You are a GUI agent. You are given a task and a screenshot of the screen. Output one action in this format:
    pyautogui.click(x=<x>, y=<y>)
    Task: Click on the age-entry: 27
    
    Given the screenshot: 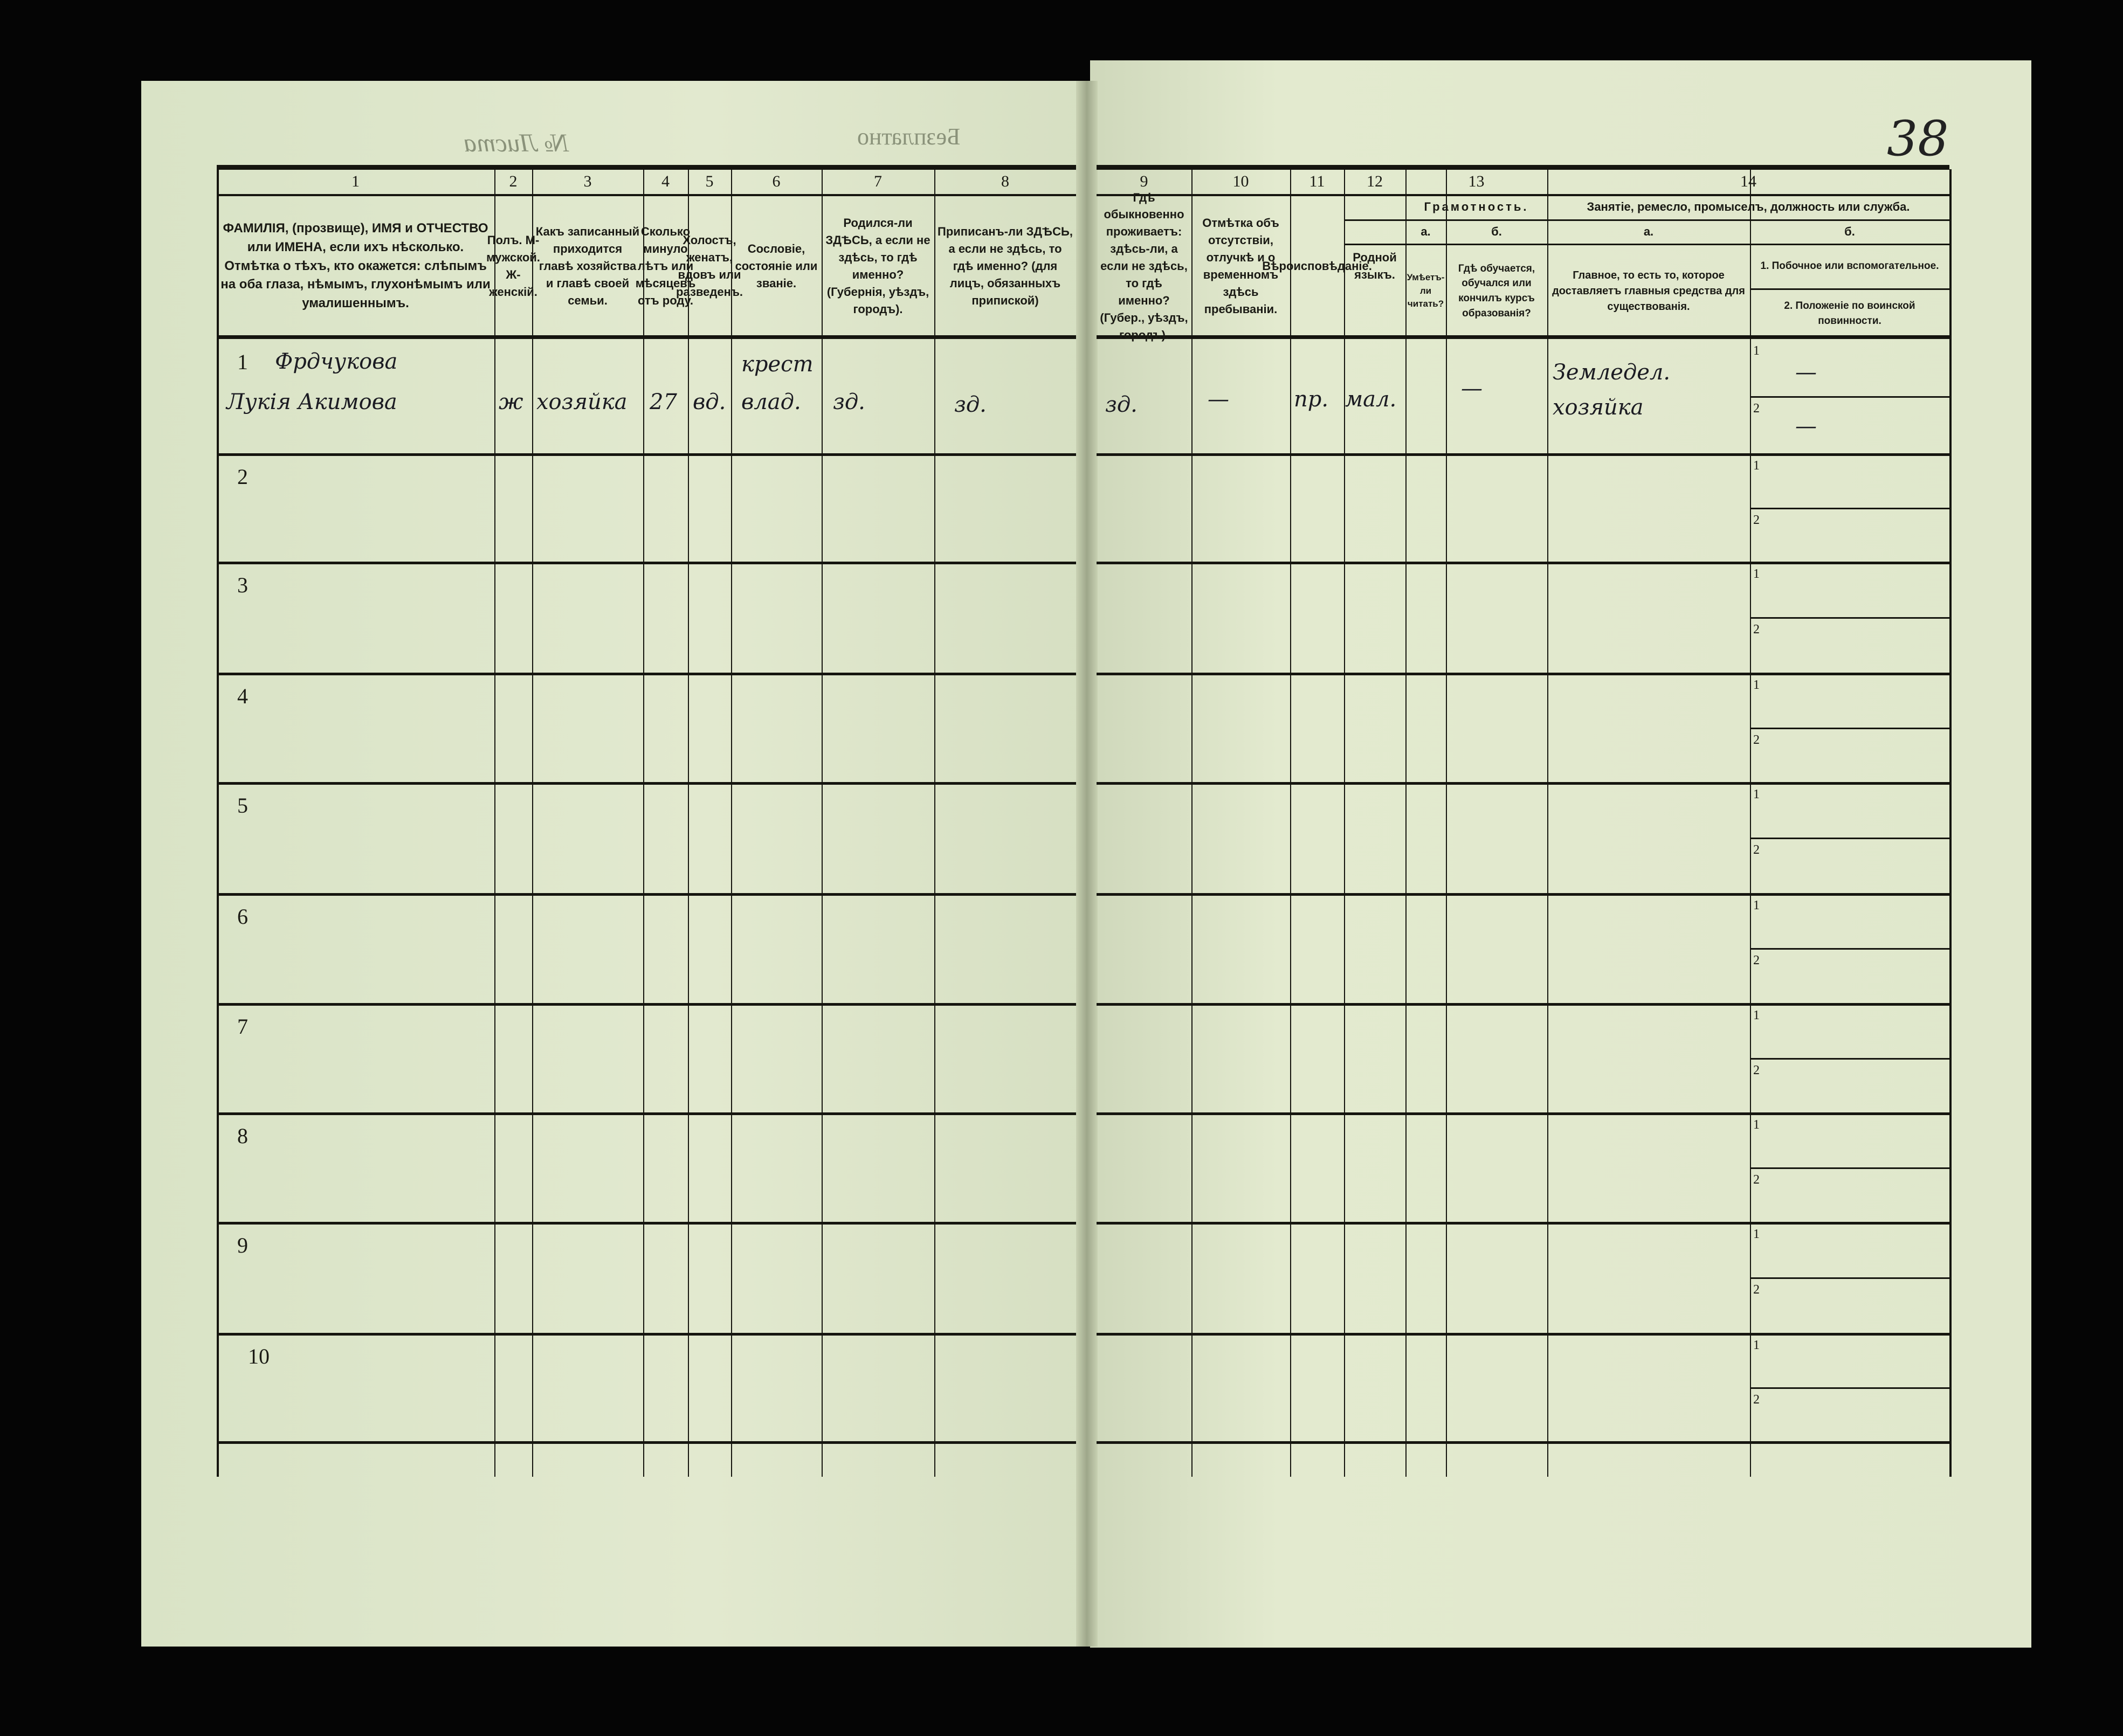 What is the action you would take?
    pyautogui.click(x=663, y=402)
    